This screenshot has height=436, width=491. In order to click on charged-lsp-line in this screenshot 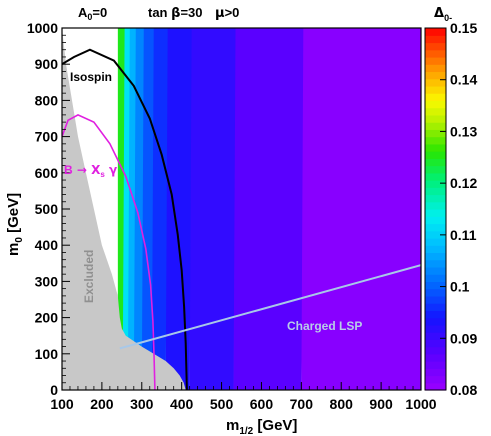, I will do `click(270, 307)`.